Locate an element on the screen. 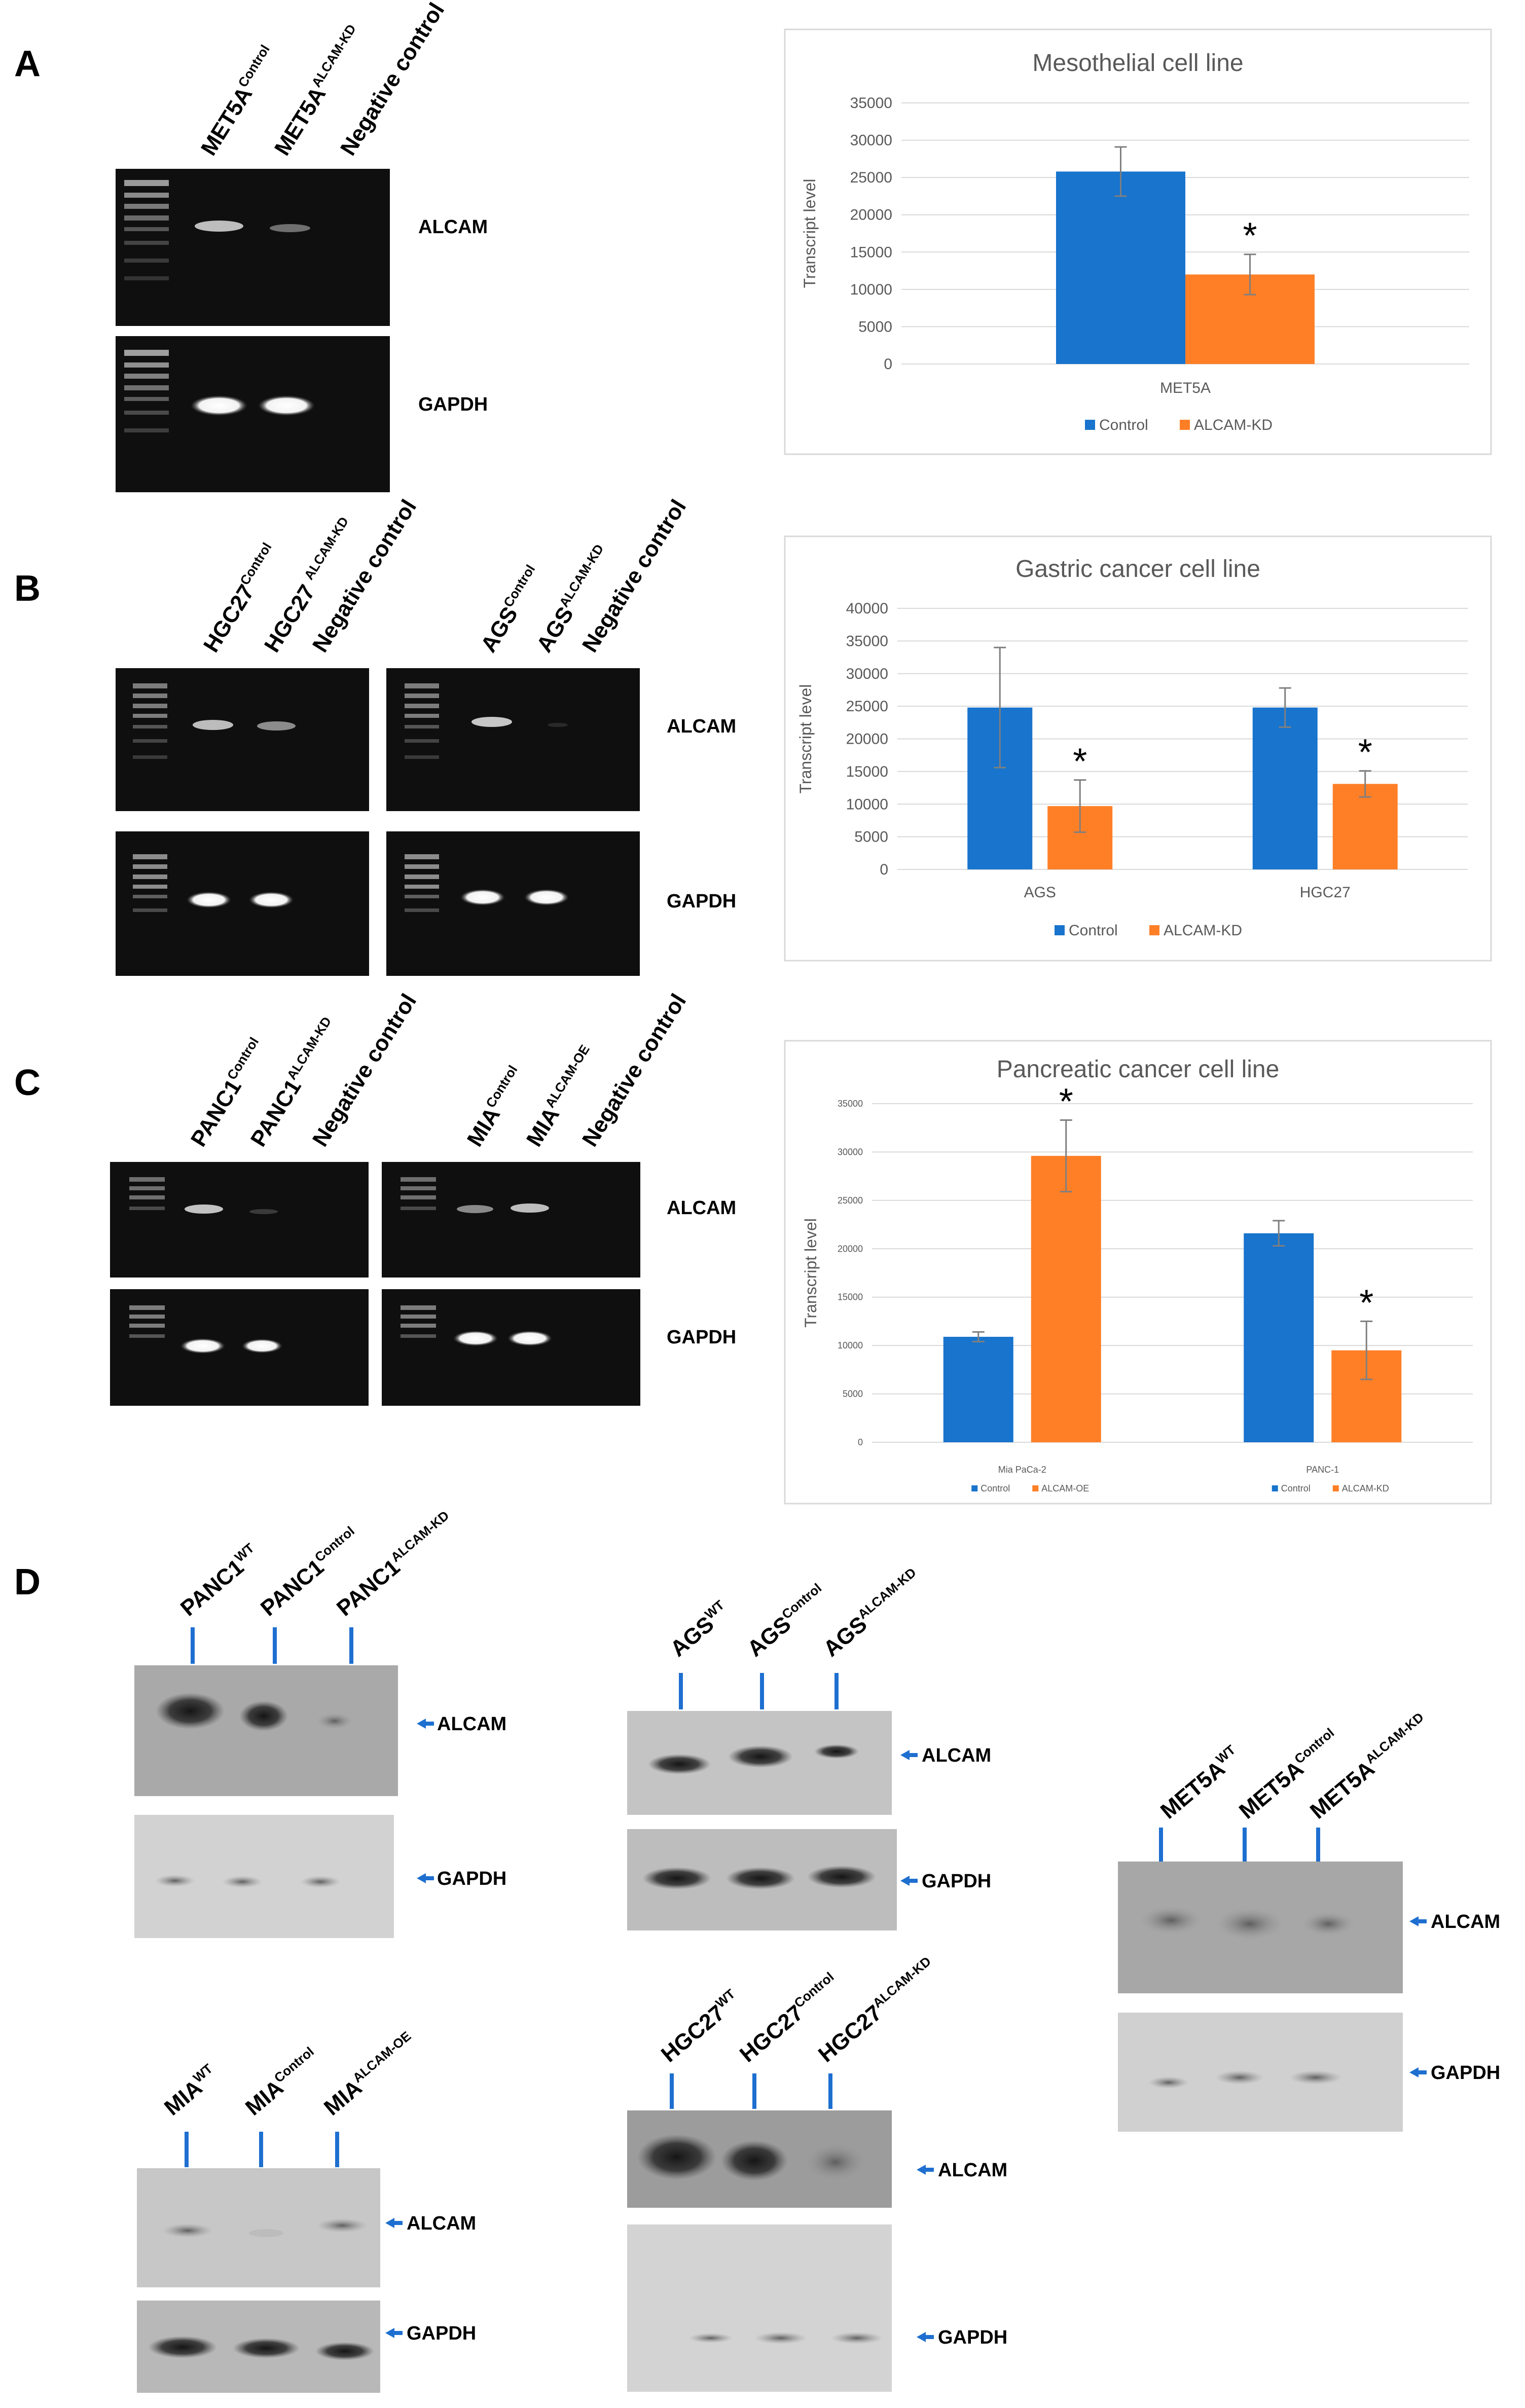 The image size is (1525, 2408). x-tick-label: MET5A is located at coordinates (1185, 388).